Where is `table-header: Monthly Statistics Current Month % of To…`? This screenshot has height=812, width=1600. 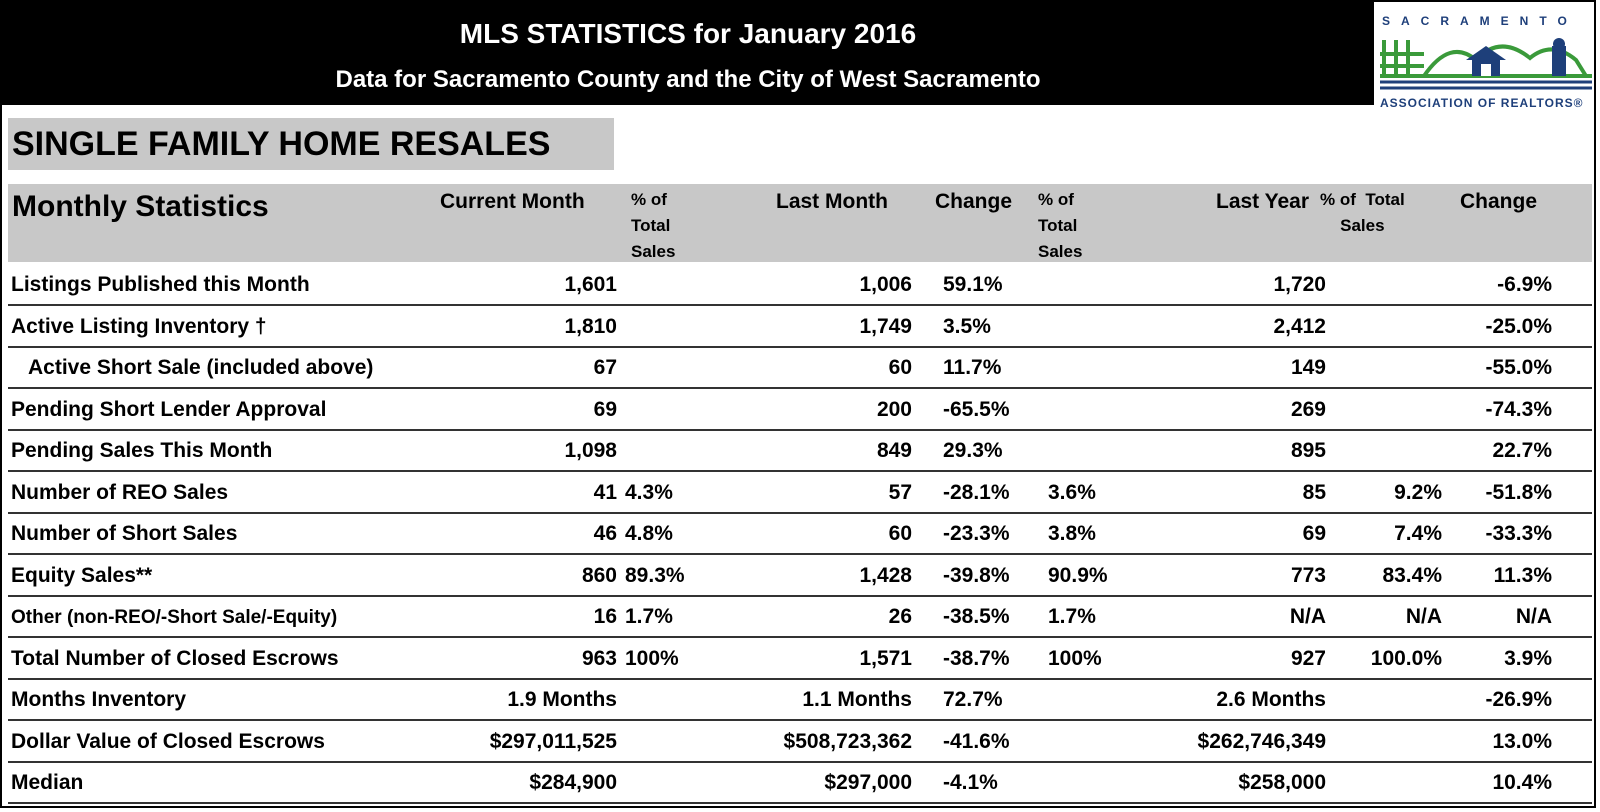
table-header: Monthly Statistics Current Month % of To… is located at coordinates (800, 223).